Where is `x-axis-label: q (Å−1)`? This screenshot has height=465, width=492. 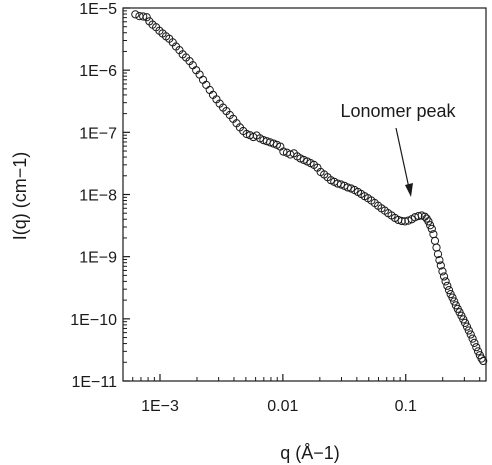
x-axis-label: q (Å−1) is located at coordinates (310, 453).